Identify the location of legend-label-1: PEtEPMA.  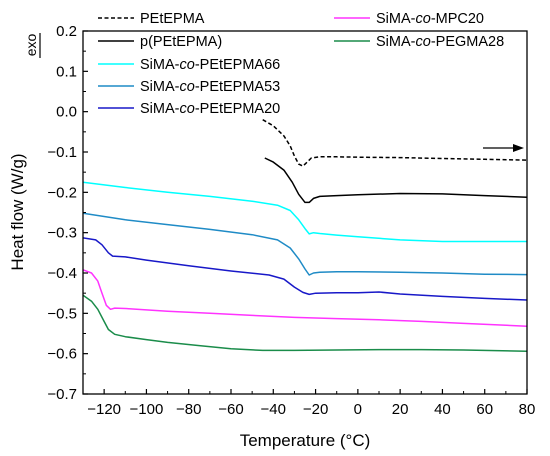
(172, 19).